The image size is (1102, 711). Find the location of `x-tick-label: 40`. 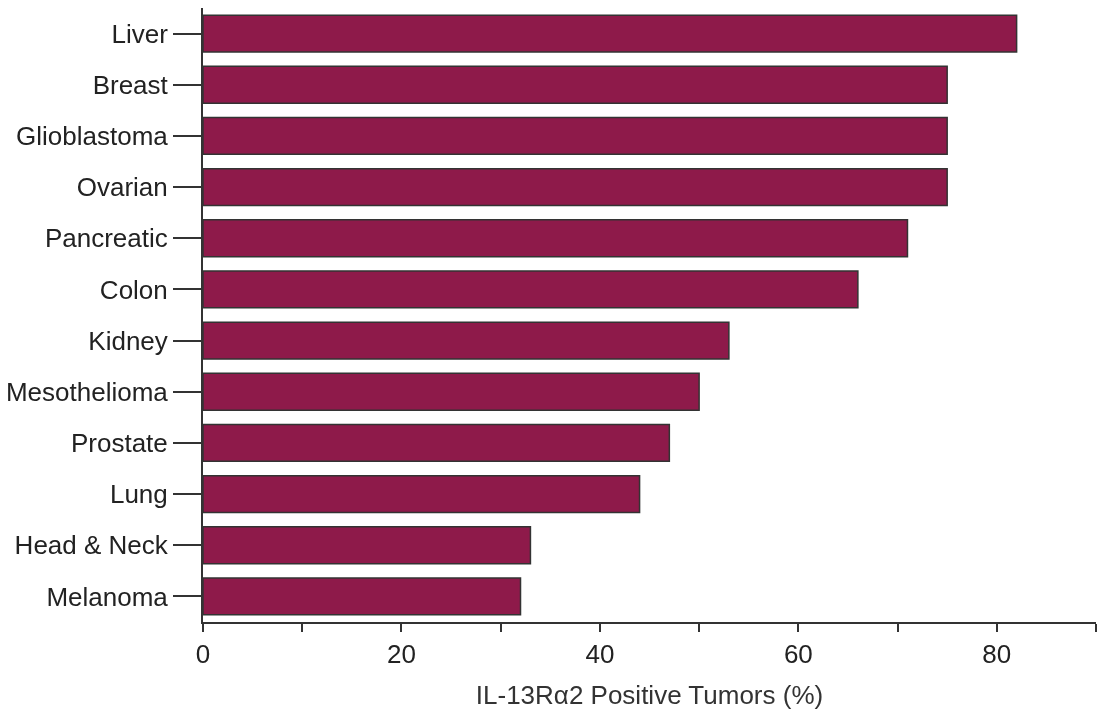

x-tick-label: 40 is located at coordinates (600, 654).